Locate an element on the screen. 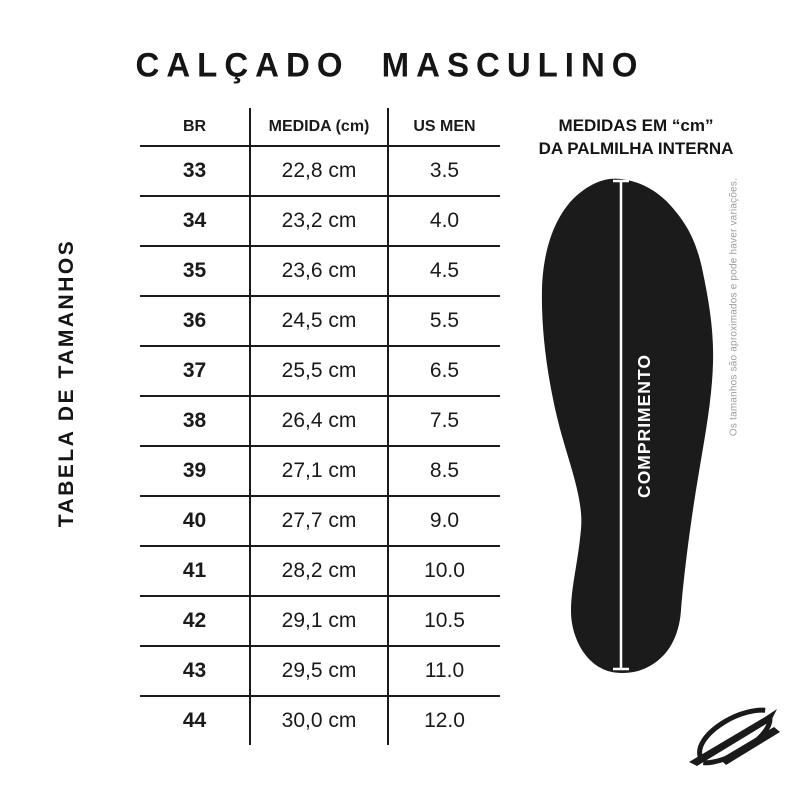 Image resolution: width=800 pixels, height=800 pixels. page-title: CALÇADO MASCULINO is located at coordinates (390, 64).